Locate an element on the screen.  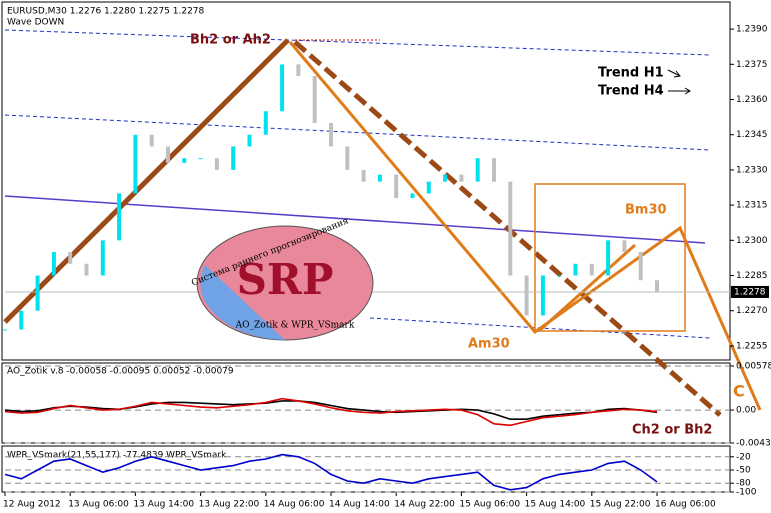
price-tag is located at coordinates (750, 291).